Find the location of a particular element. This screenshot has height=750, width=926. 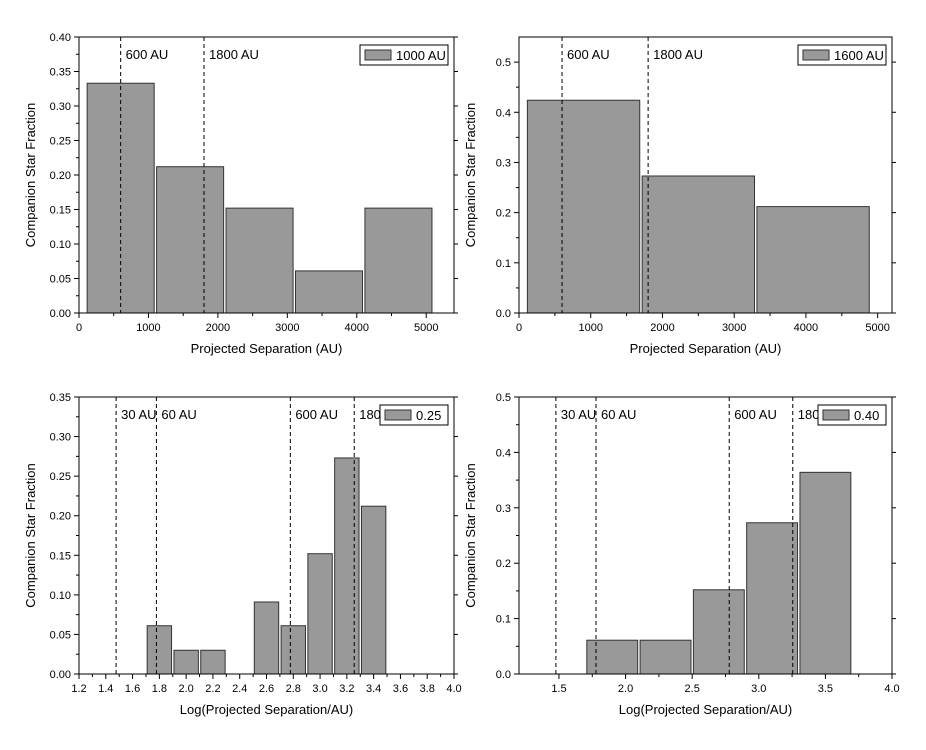

x-tick-label: 3.5 is located at coordinates (825, 689).